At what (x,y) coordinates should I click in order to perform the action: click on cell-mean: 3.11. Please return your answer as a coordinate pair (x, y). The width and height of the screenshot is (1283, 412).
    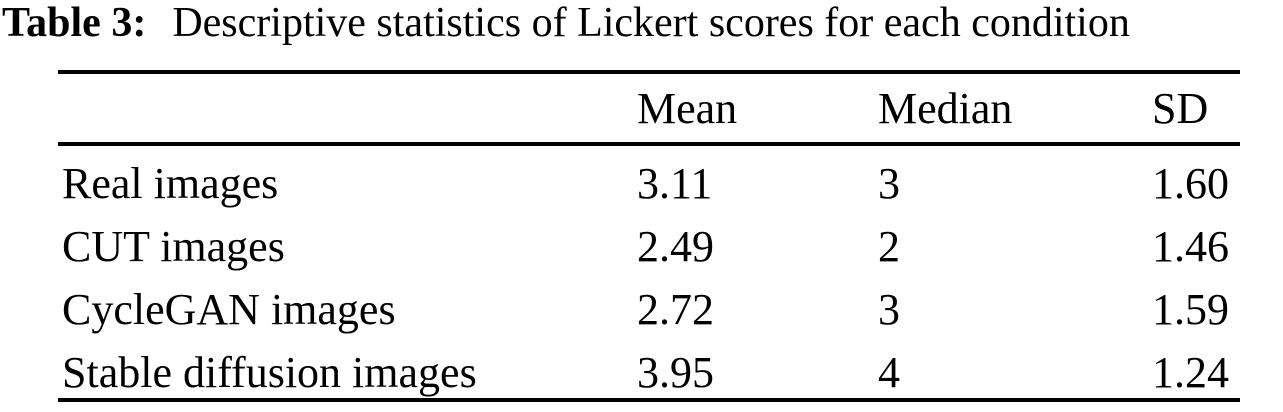
    Looking at the image, I should click on (675, 183).